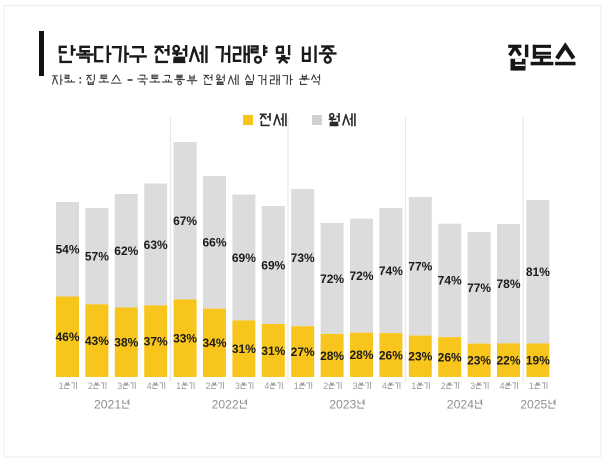 This screenshot has height=465, width=606. What do you see at coordinates (97, 256) in the screenshot?
I see `svg-text: 57%` at bounding box center [97, 256].